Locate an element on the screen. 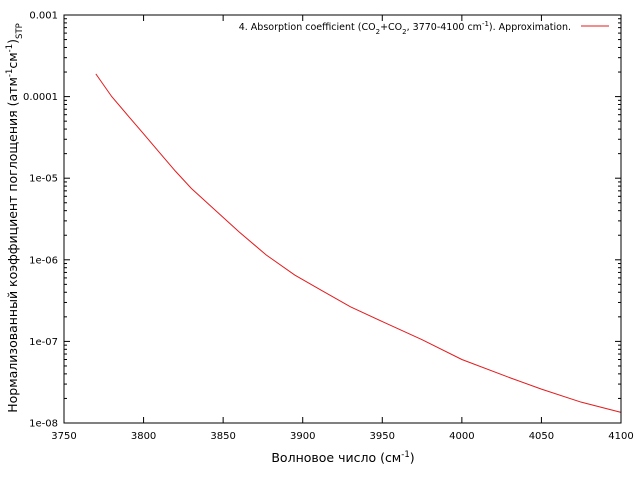 Image resolution: width=640 pixels, height=480 pixels. x-tick-label: 3950 is located at coordinates (382, 436).